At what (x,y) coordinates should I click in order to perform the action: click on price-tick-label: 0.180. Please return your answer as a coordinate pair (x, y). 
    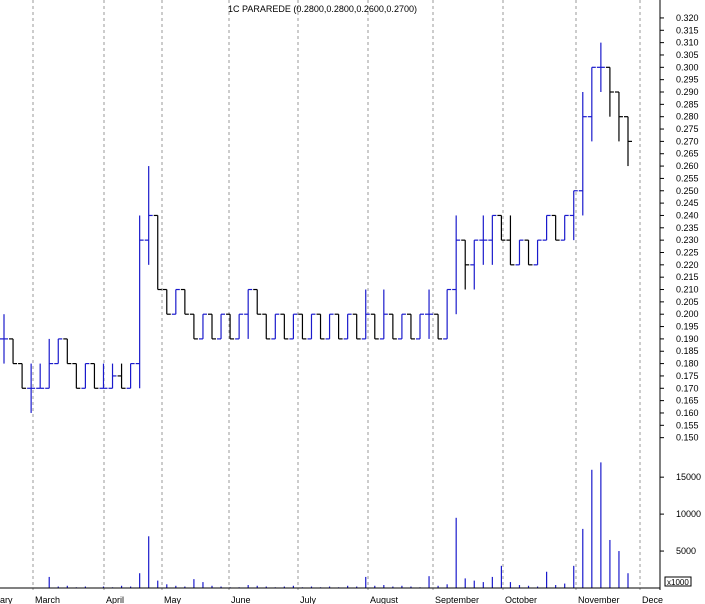
    Looking at the image, I should click on (687, 364).